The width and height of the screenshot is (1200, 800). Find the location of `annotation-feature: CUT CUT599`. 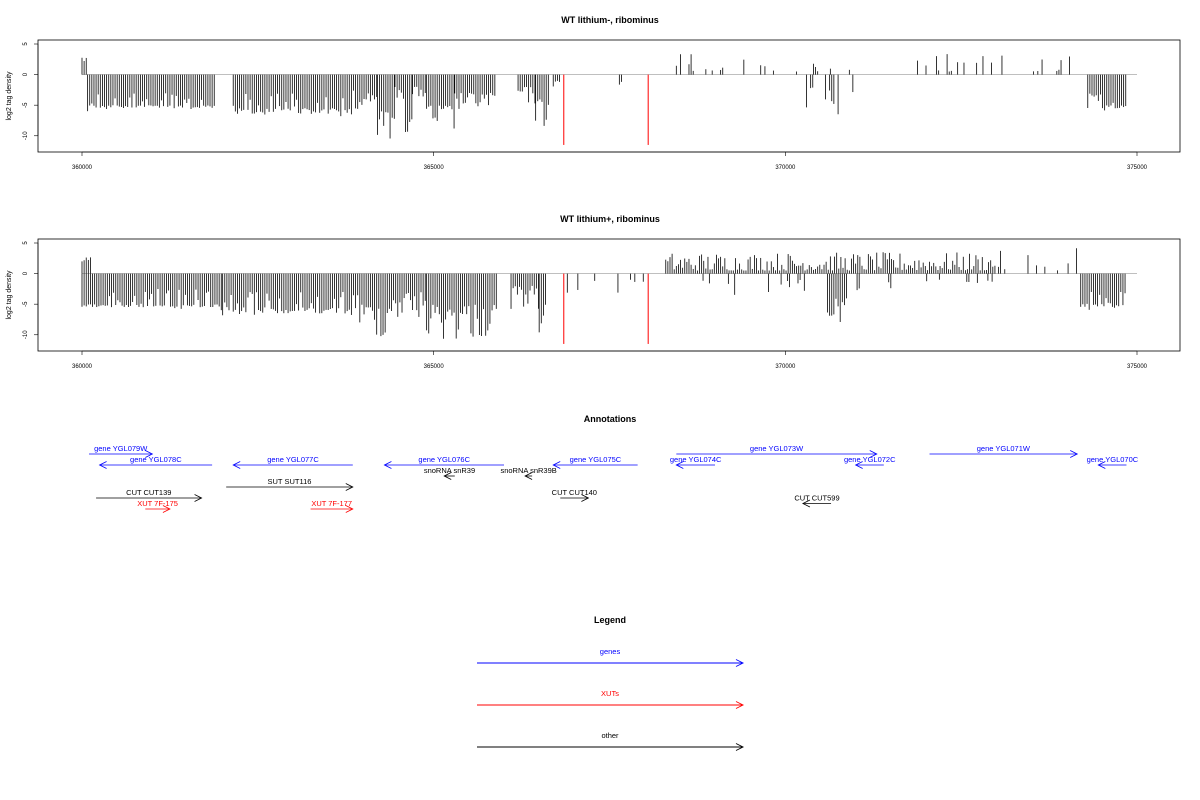

annotation-feature: CUT CUT599 is located at coordinates (817, 501).